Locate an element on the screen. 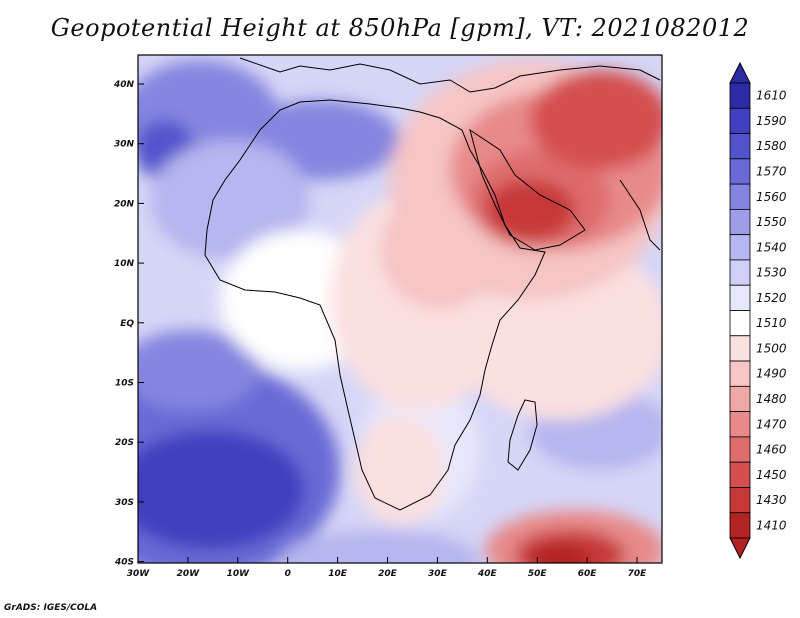  madagascar-coastline is located at coordinates (522, 435).